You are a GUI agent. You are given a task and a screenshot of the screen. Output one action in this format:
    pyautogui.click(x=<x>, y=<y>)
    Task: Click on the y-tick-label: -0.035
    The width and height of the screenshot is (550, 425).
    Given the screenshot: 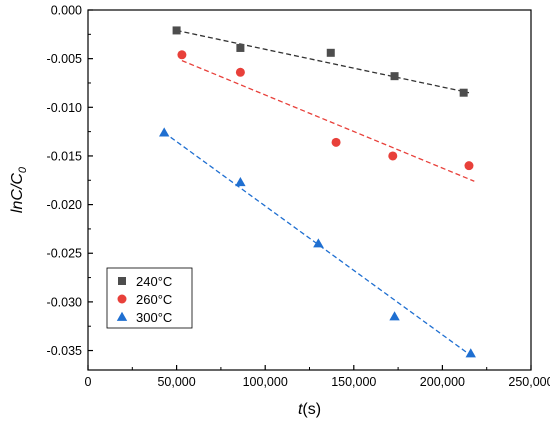 What is the action you would take?
    pyautogui.click(x=64, y=351)
    